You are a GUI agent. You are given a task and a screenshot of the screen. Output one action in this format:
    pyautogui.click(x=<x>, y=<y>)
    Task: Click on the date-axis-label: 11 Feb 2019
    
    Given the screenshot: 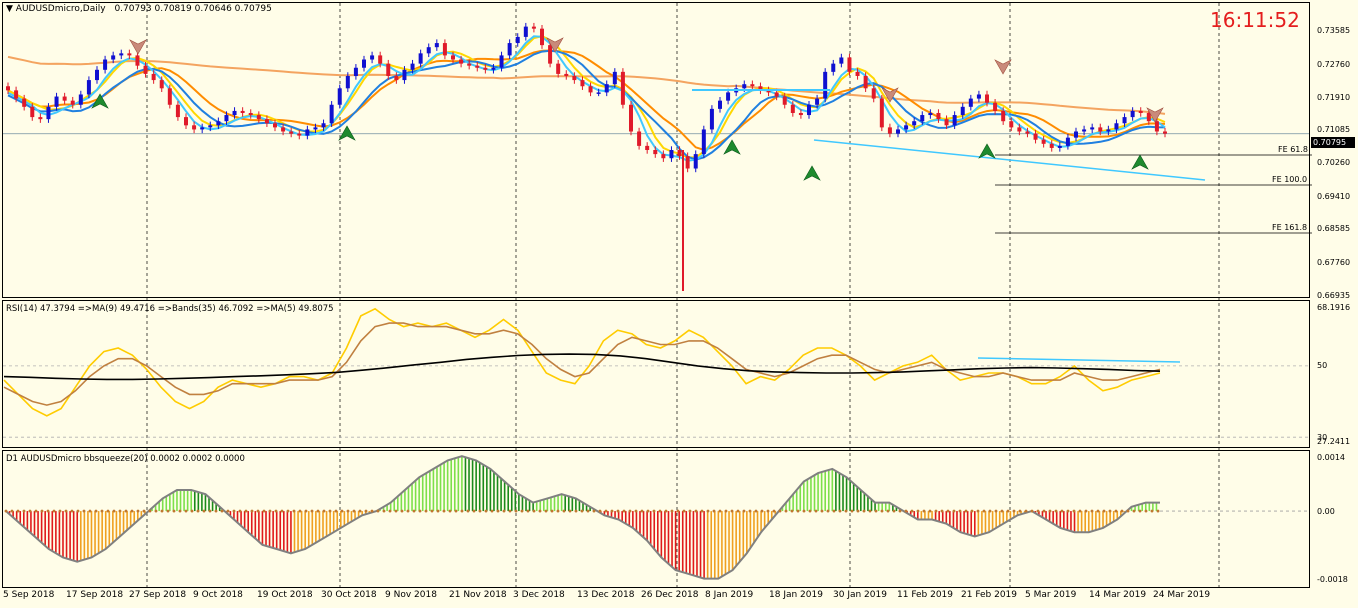 What is the action you would take?
    pyautogui.click(x=925, y=595)
    